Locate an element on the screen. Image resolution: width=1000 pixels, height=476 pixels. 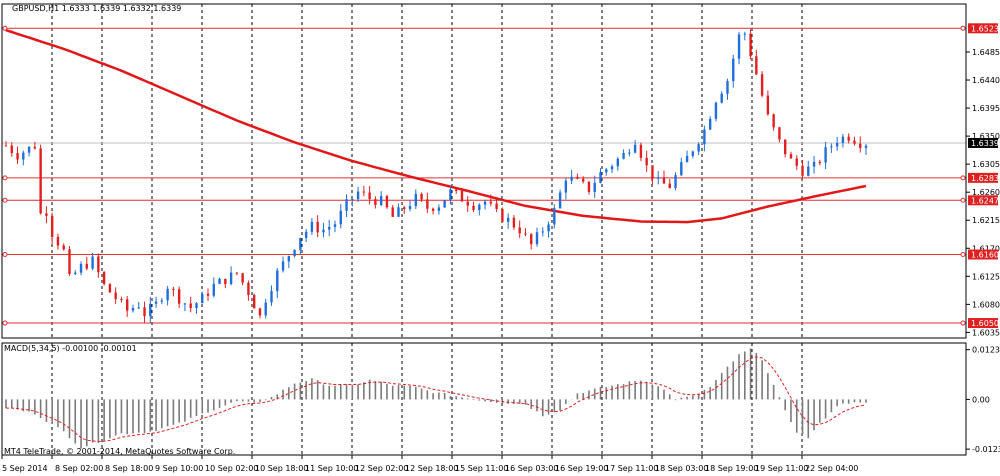
current-price-box is located at coordinates (983, 142).